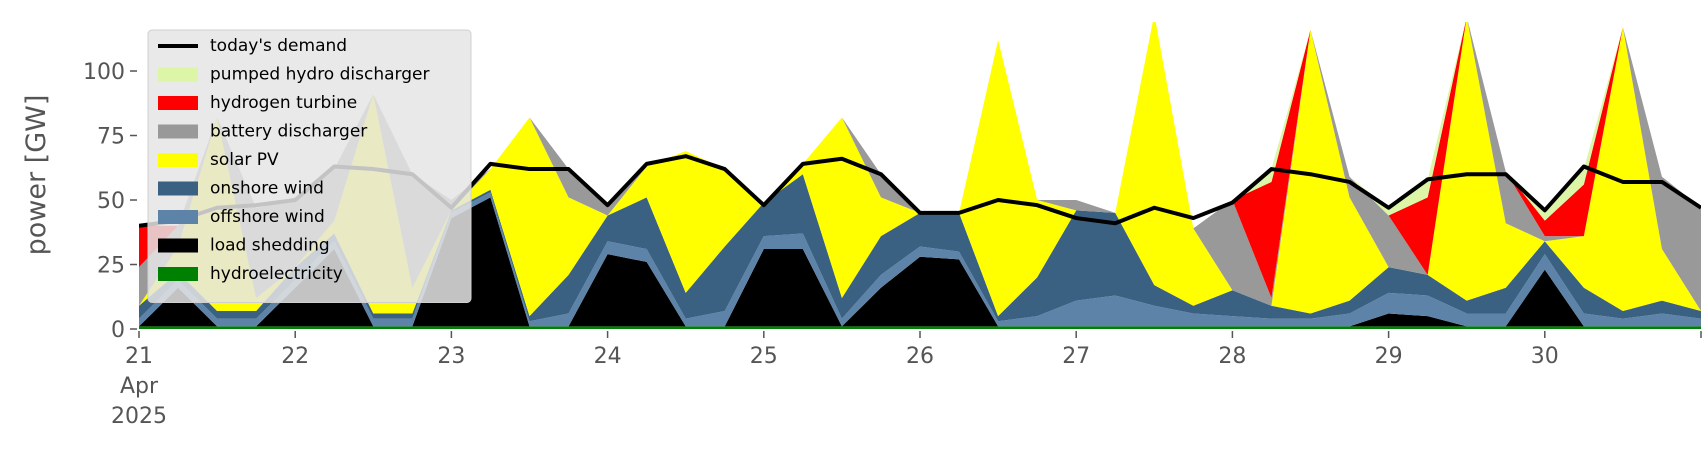 The image size is (1706, 460). Describe the element at coordinates (1545, 356) in the screenshot. I see `x-tick-label: 30` at that location.